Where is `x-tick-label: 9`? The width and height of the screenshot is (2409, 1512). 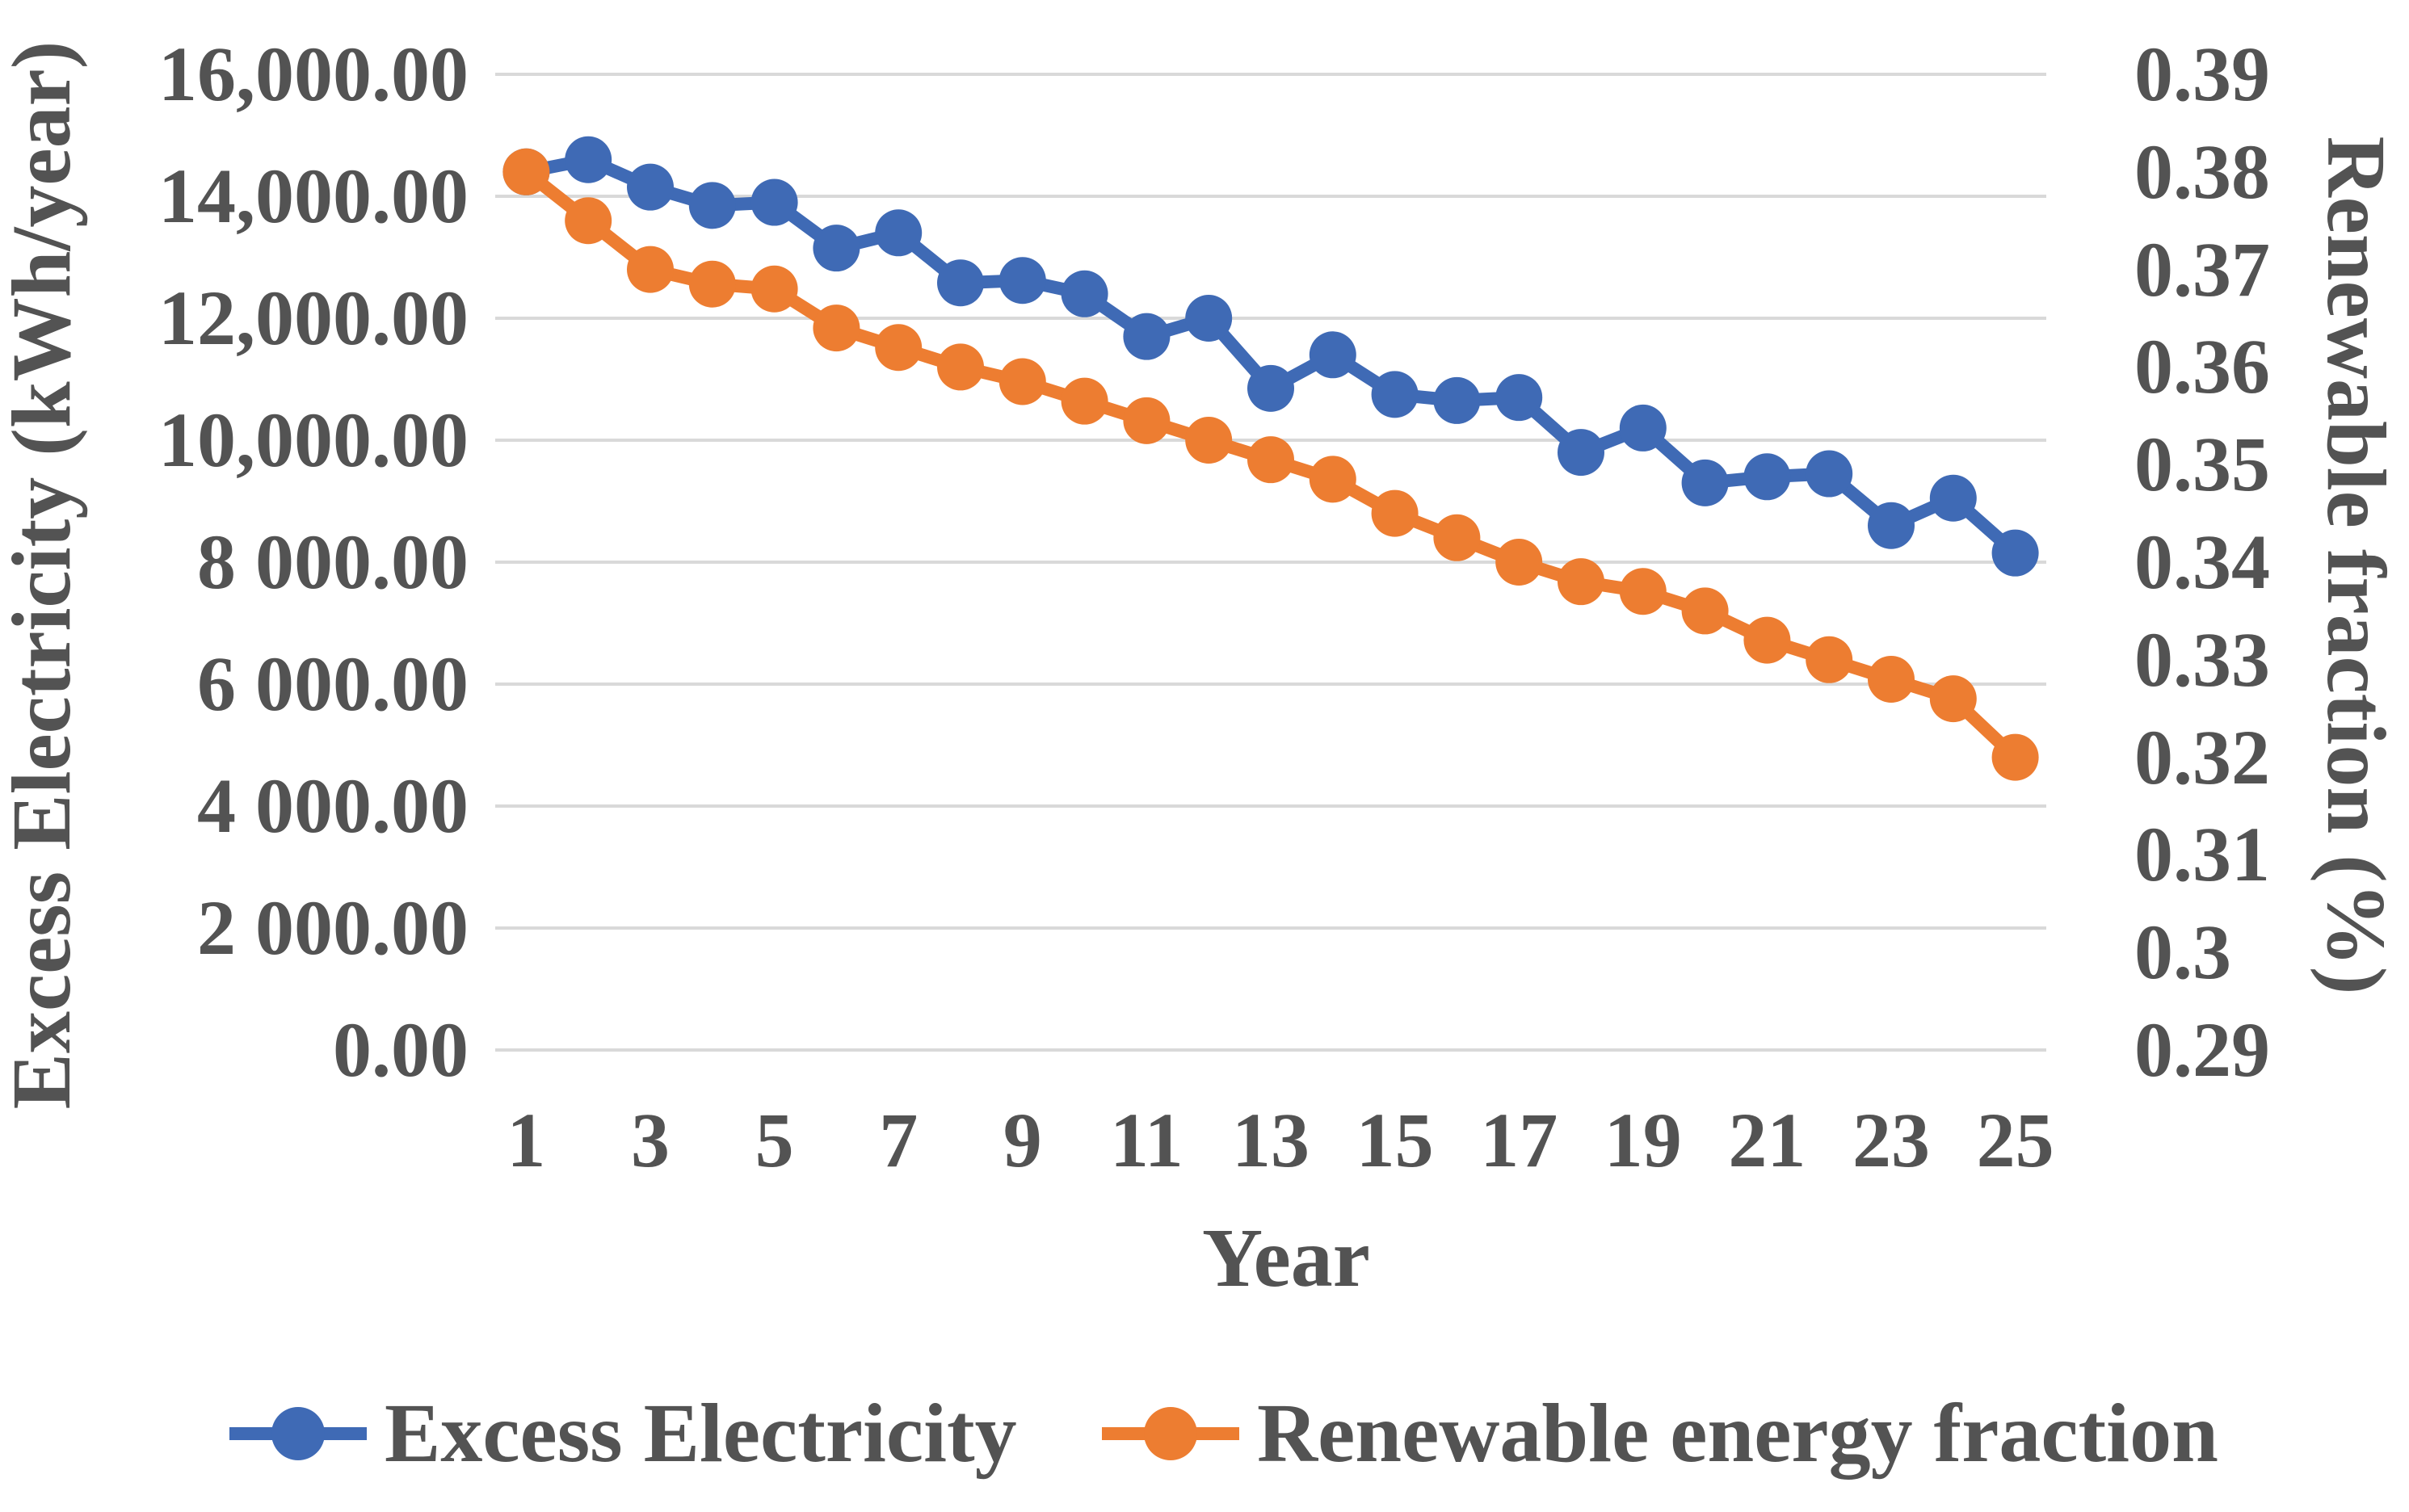
x-tick-label: 9 is located at coordinates (1023, 1140).